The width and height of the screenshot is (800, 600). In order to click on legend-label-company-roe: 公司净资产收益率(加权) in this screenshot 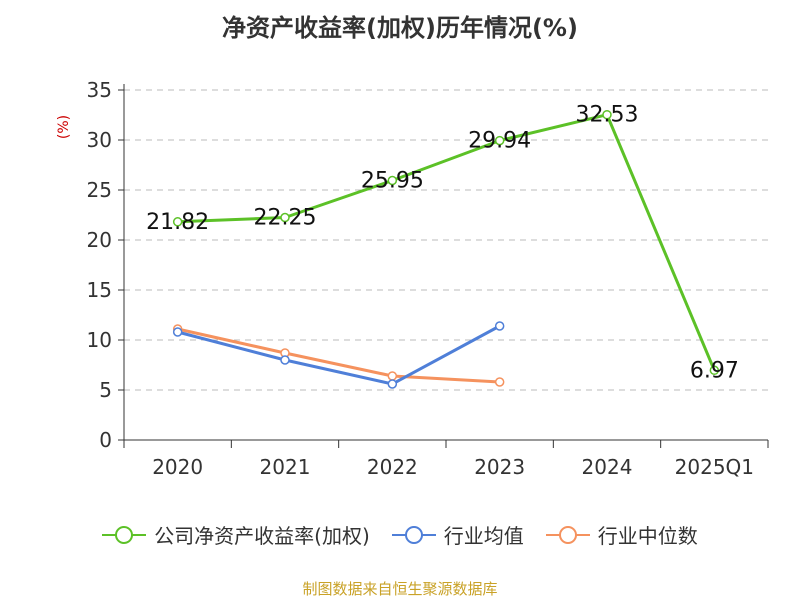, I will do `click(262, 536)`.